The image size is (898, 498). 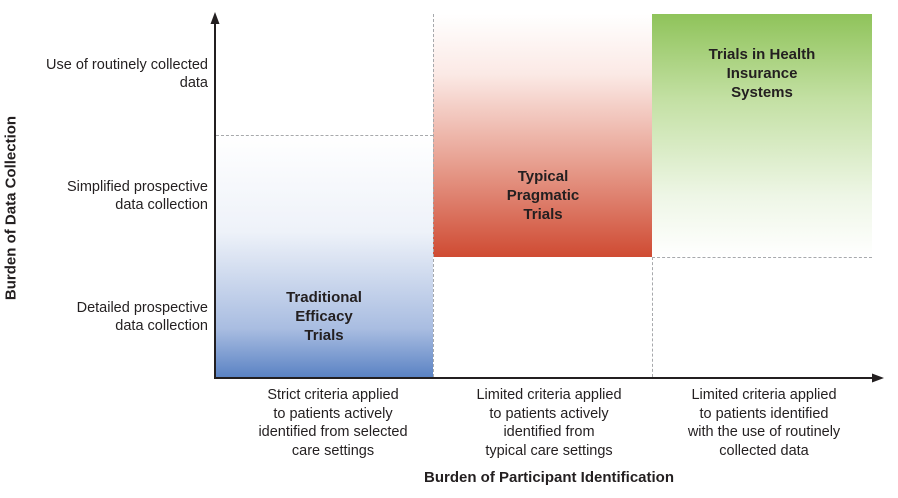 What do you see at coordinates (762, 135) in the screenshot?
I see `health-insurance-box` at bounding box center [762, 135].